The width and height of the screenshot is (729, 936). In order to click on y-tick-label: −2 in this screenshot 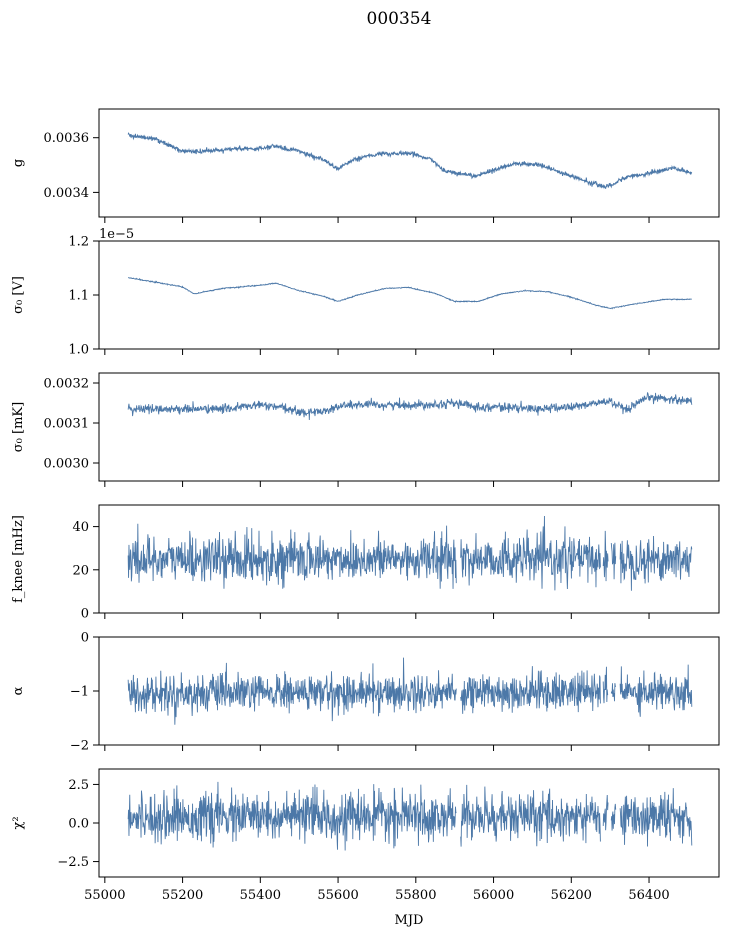, I will do `click(79, 746)`.